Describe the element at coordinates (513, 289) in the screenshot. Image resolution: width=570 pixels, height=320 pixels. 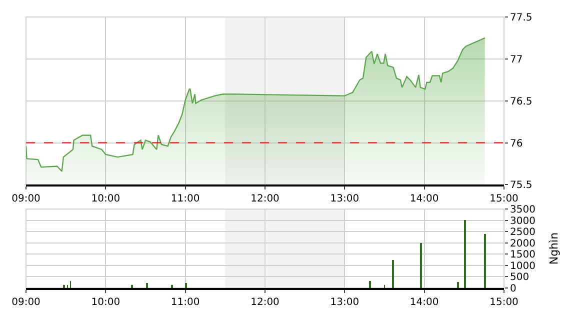
I see `y-tick-label: 0` at that location.